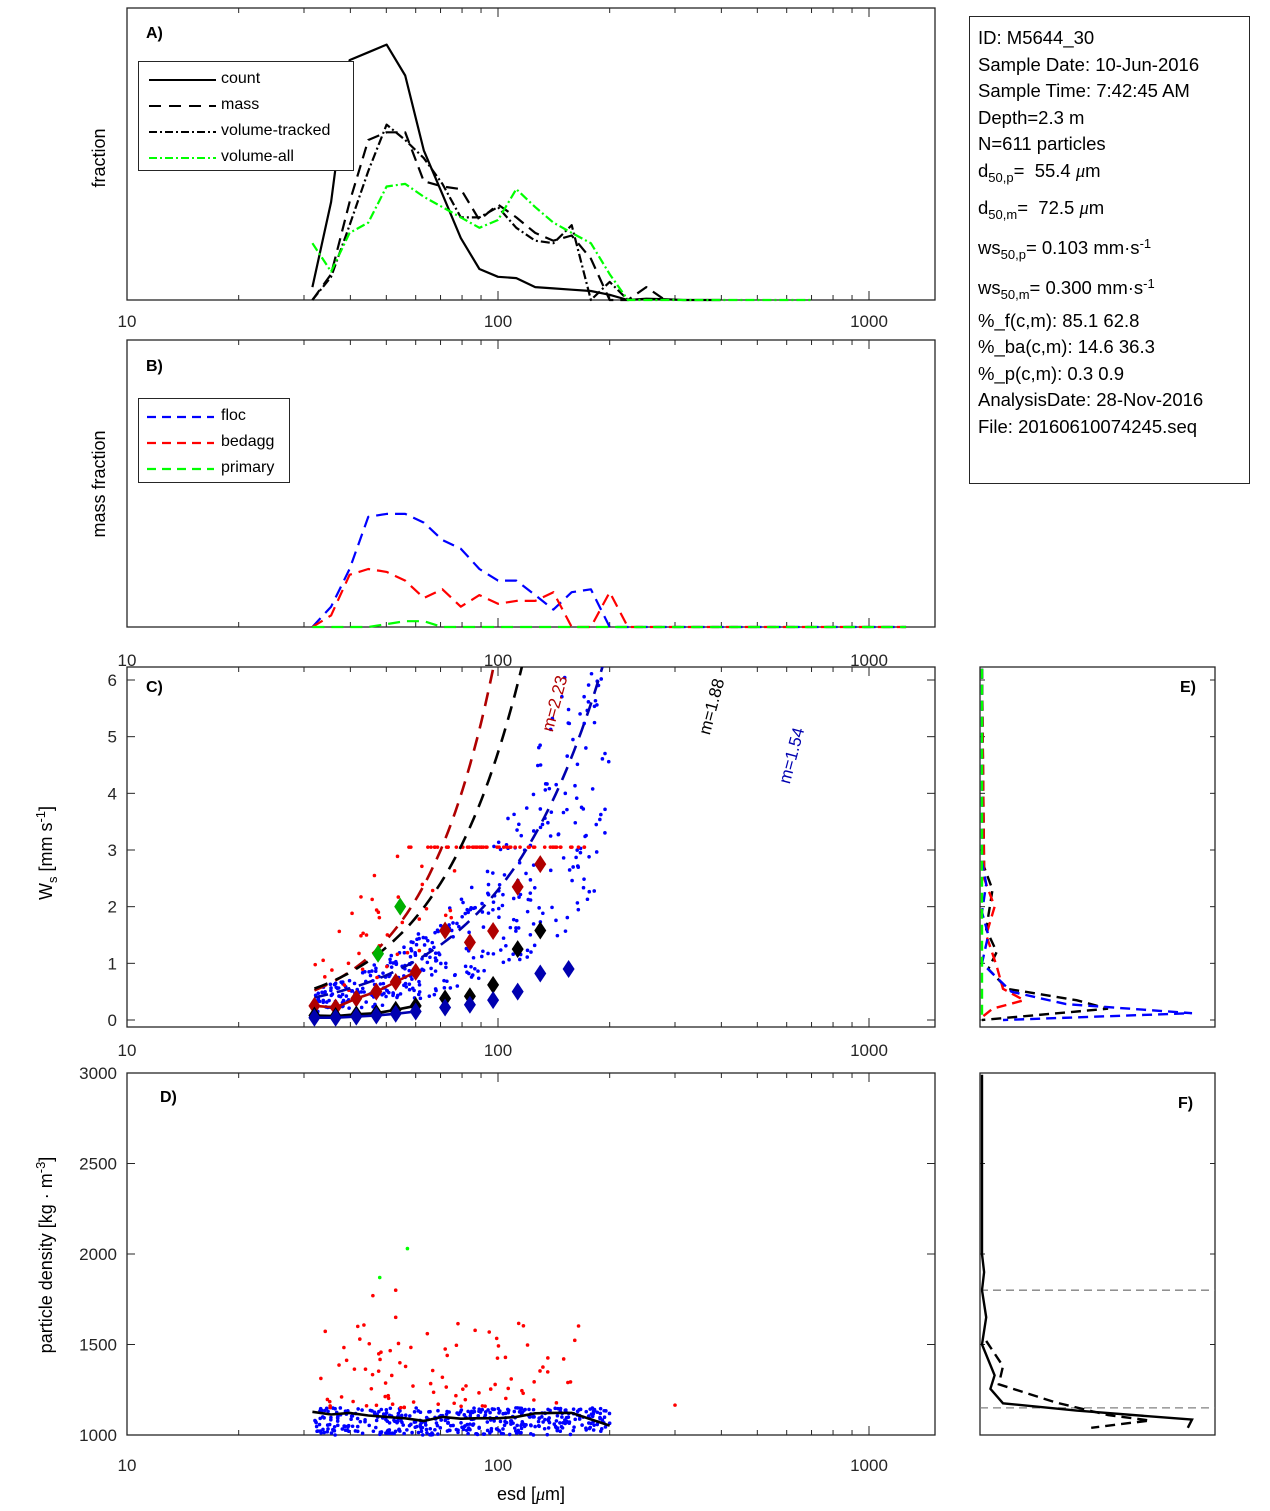  I want to click on info-pct-bedagg: %_ba(c,m): 14.6 36.3, so click(1066, 346).